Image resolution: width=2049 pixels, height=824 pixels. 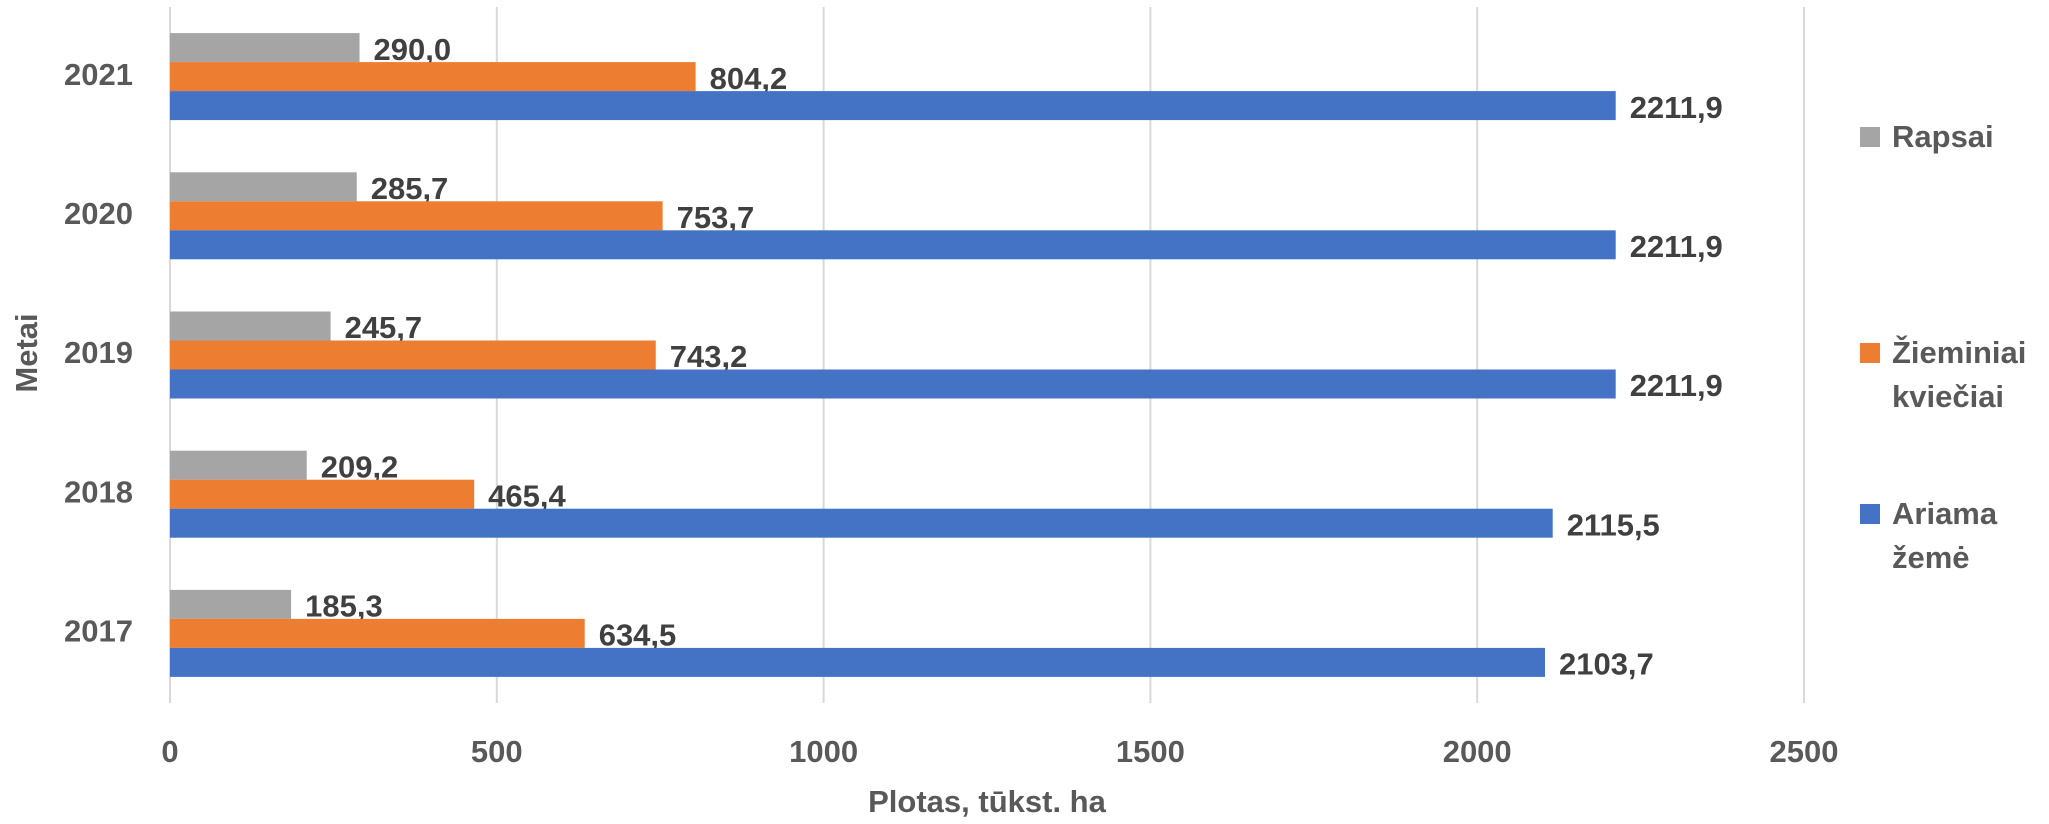 What do you see at coordinates (1959, 374) in the screenshot?
I see `legend-label: Žieminiai kviečiai` at bounding box center [1959, 374].